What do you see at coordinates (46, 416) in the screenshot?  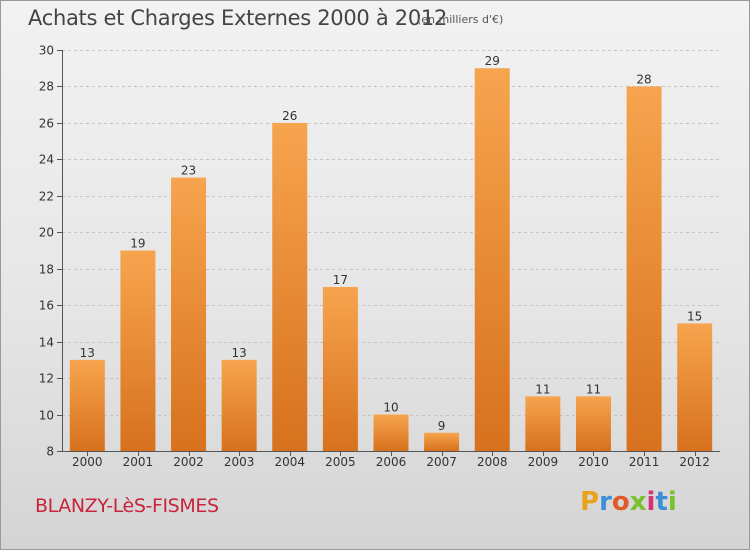 I see `y-tick-label: 10` at bounding box center [46, 416].